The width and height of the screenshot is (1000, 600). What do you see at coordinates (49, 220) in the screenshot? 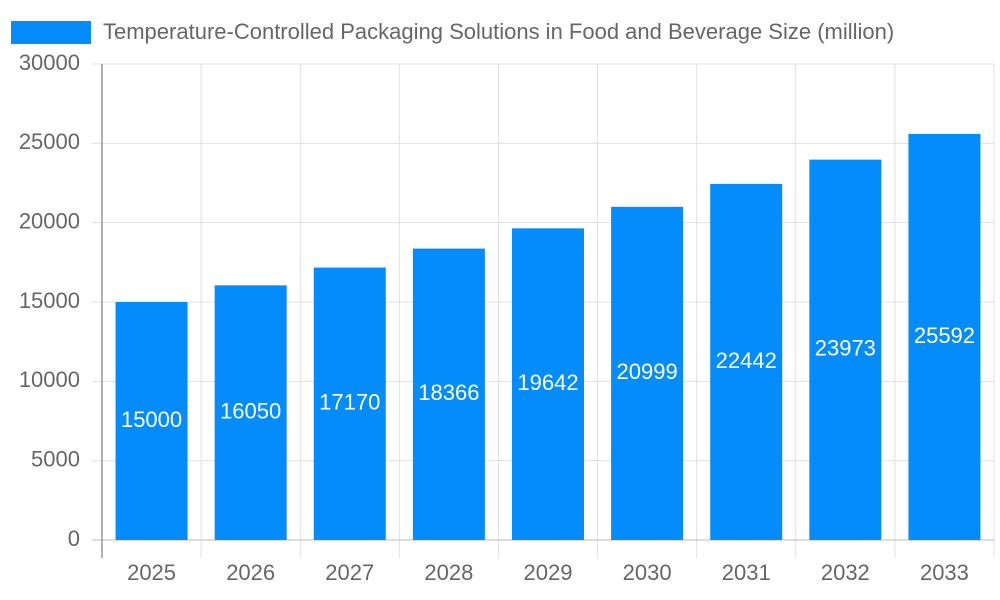
I see `y-tick-label: 20000` at bounding box center [49, 220].